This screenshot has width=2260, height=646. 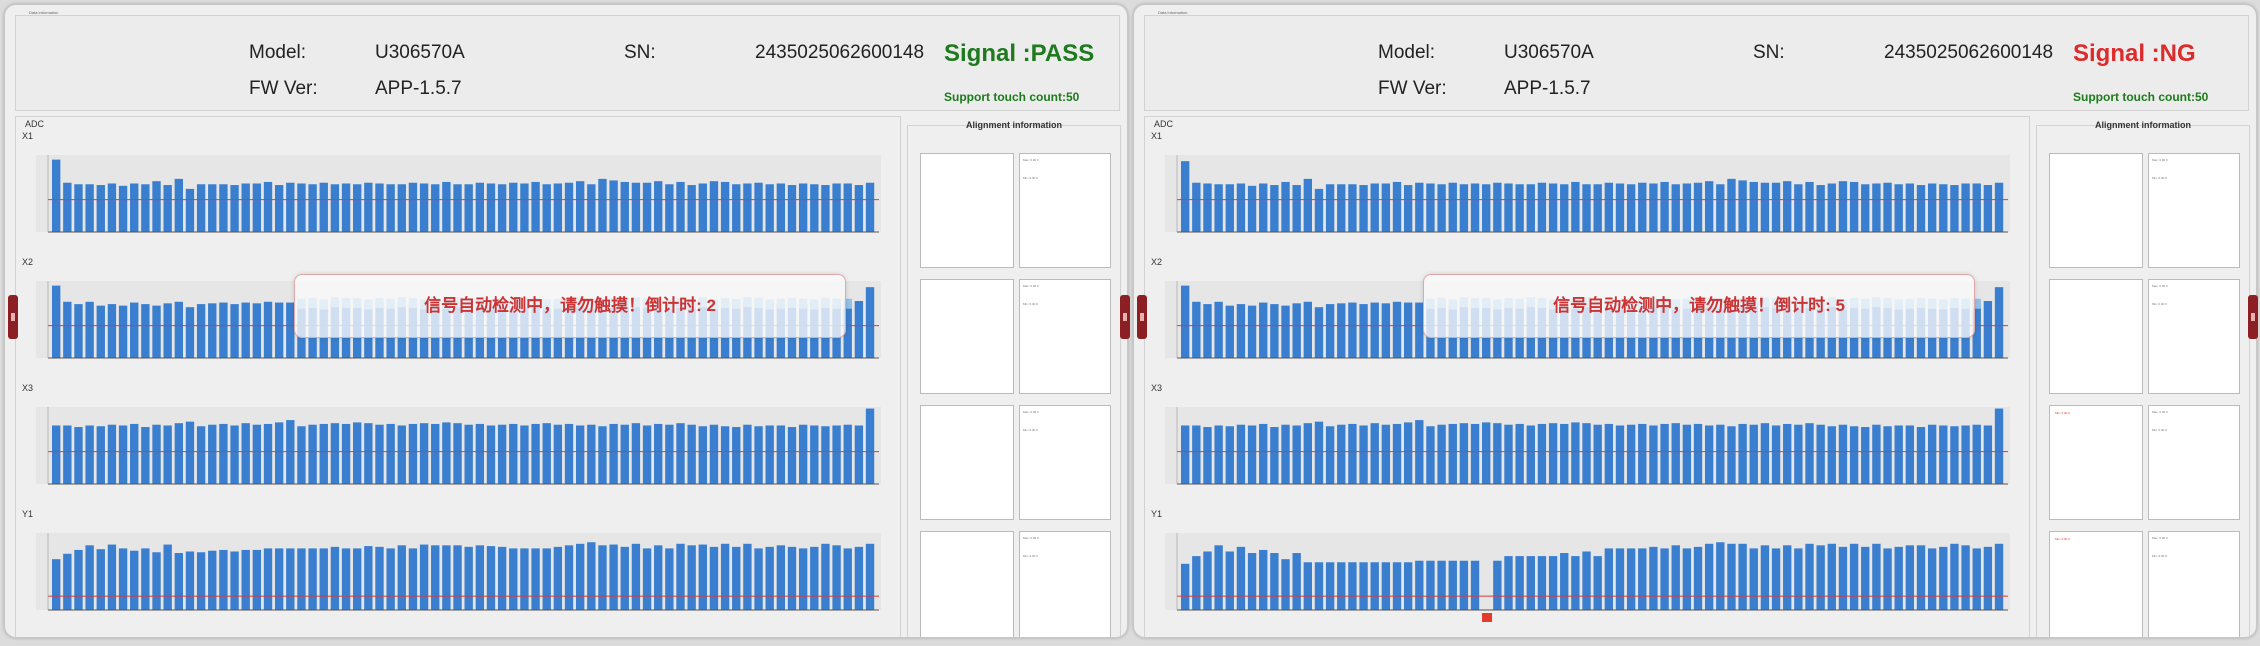 I want to click on panel-collapse-handle, so click(x=1125, y=317).